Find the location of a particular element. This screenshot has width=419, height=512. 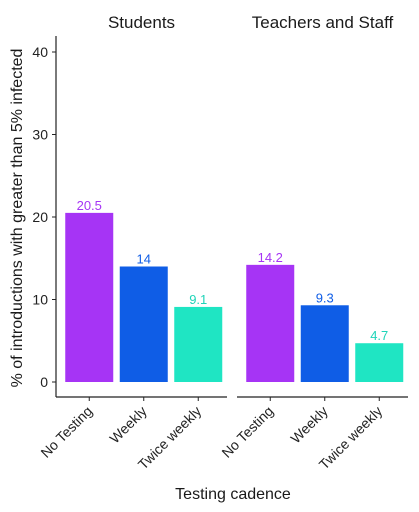

x-axis-title: Testing cadence is located at coordinates (233, 494).